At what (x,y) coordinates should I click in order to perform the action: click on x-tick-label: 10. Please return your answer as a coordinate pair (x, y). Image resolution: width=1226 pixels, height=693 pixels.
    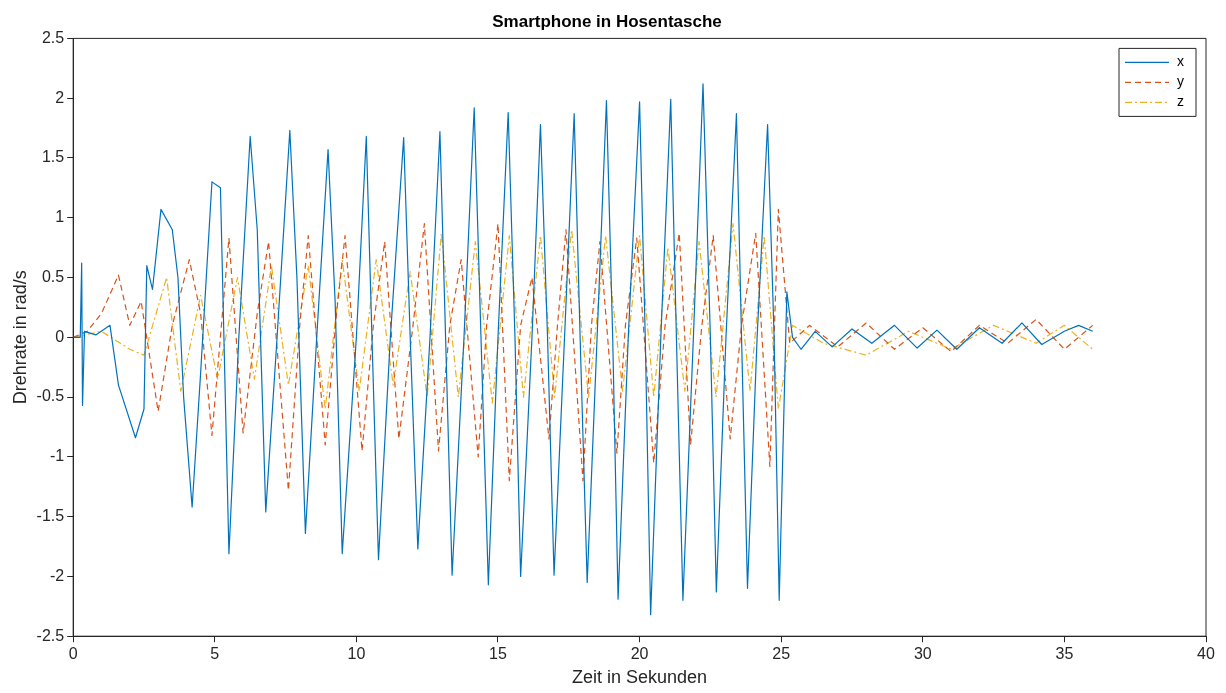
    Looking at the image, I should click on (356, 654).